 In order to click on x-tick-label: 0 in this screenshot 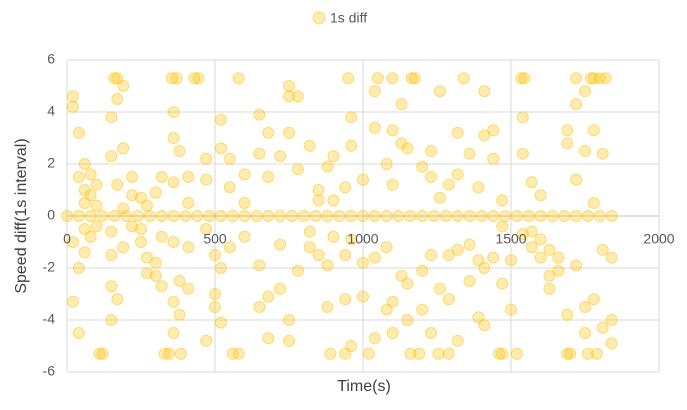, I will do `click(67, 239)`.